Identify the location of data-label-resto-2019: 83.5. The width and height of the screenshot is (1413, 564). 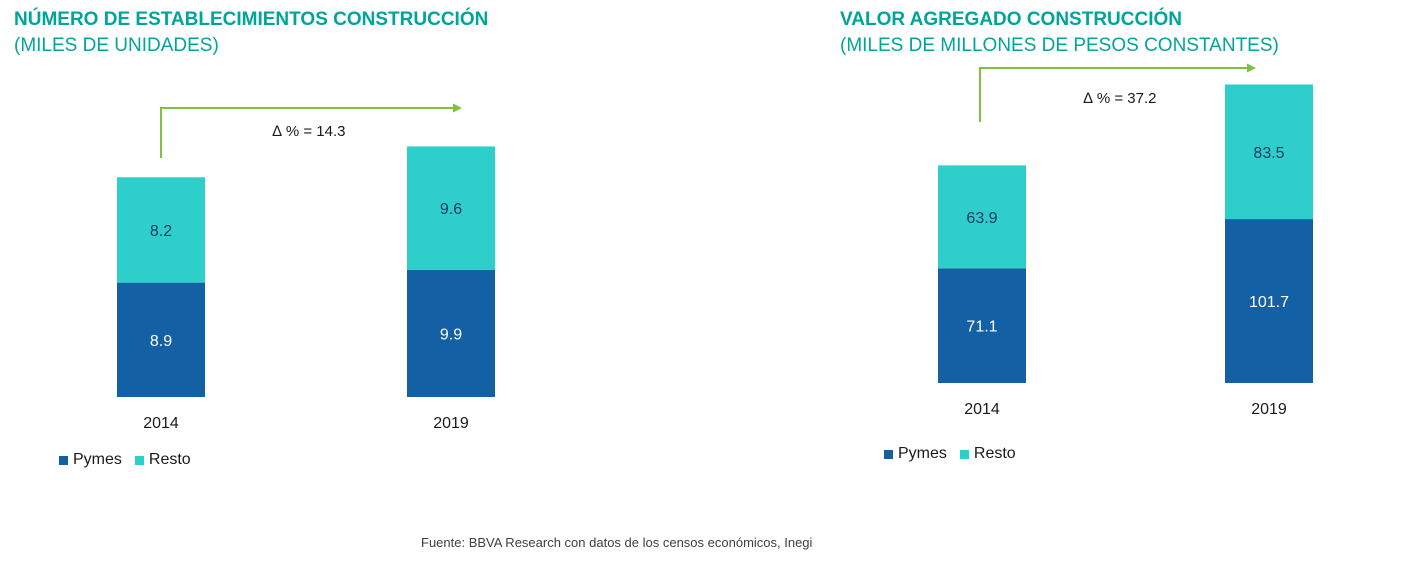
(1268, 153).